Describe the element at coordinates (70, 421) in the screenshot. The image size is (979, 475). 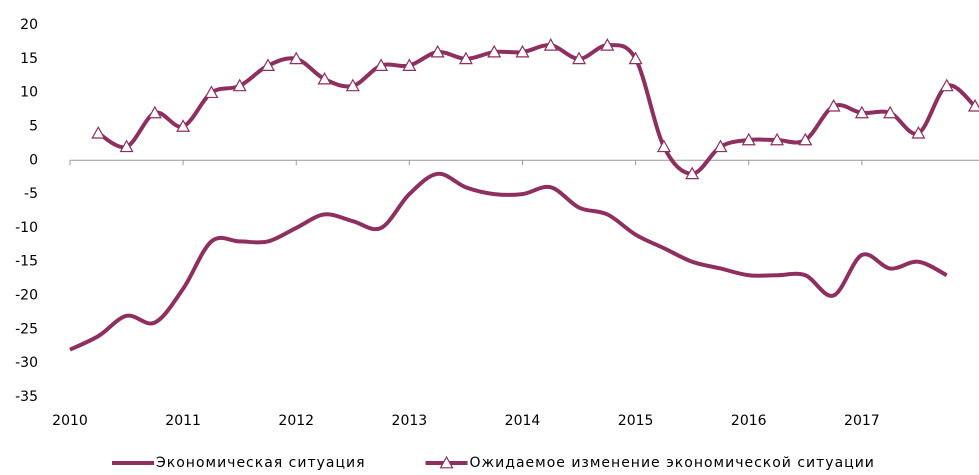
I see `x-tick-label: 2010` at that location.